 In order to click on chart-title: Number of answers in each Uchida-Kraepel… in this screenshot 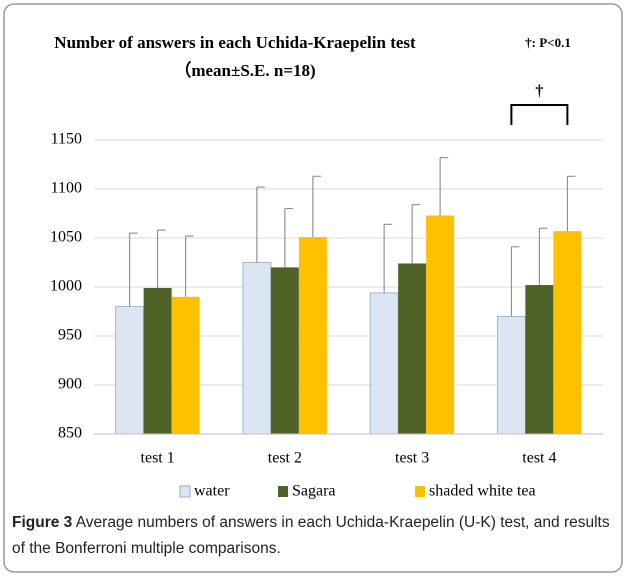, I will do `click(235, 42)`.